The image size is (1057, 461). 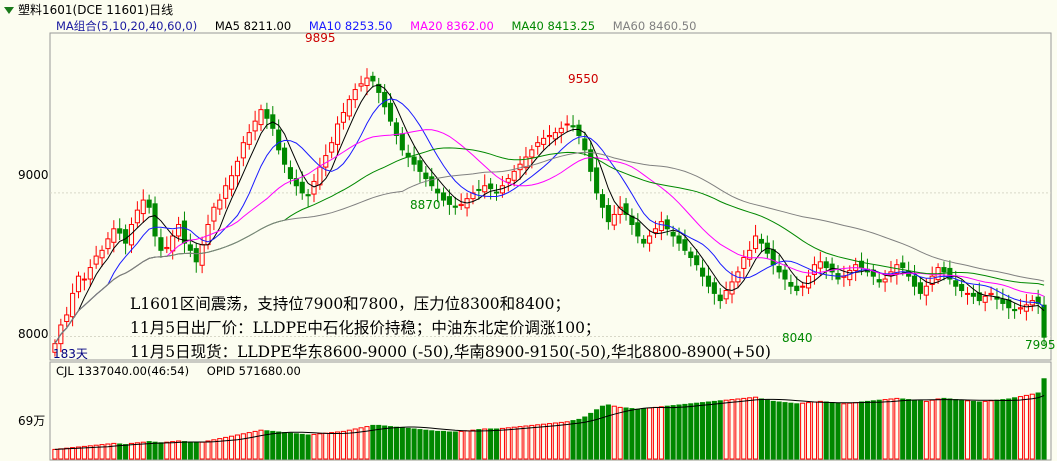 What do you see at coordinates (127, 26) in the screenshot?
I see `ma-group-label: MA组合(5,10,20,40,60,0)` at bounding box center [127, 26].